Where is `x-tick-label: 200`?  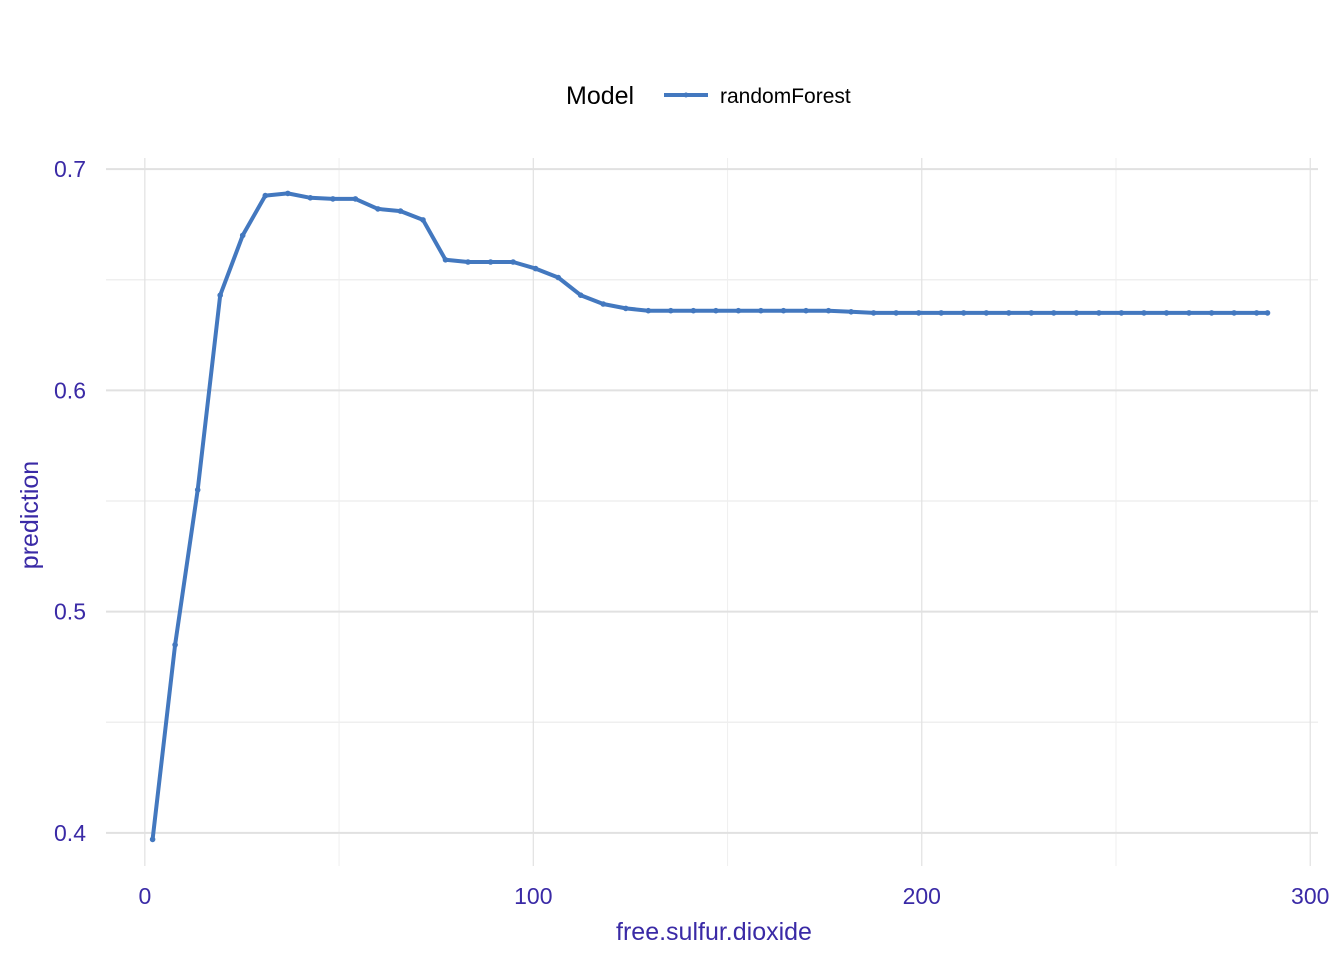 x-tick-label: 200 is located at coordinates (922, 896).